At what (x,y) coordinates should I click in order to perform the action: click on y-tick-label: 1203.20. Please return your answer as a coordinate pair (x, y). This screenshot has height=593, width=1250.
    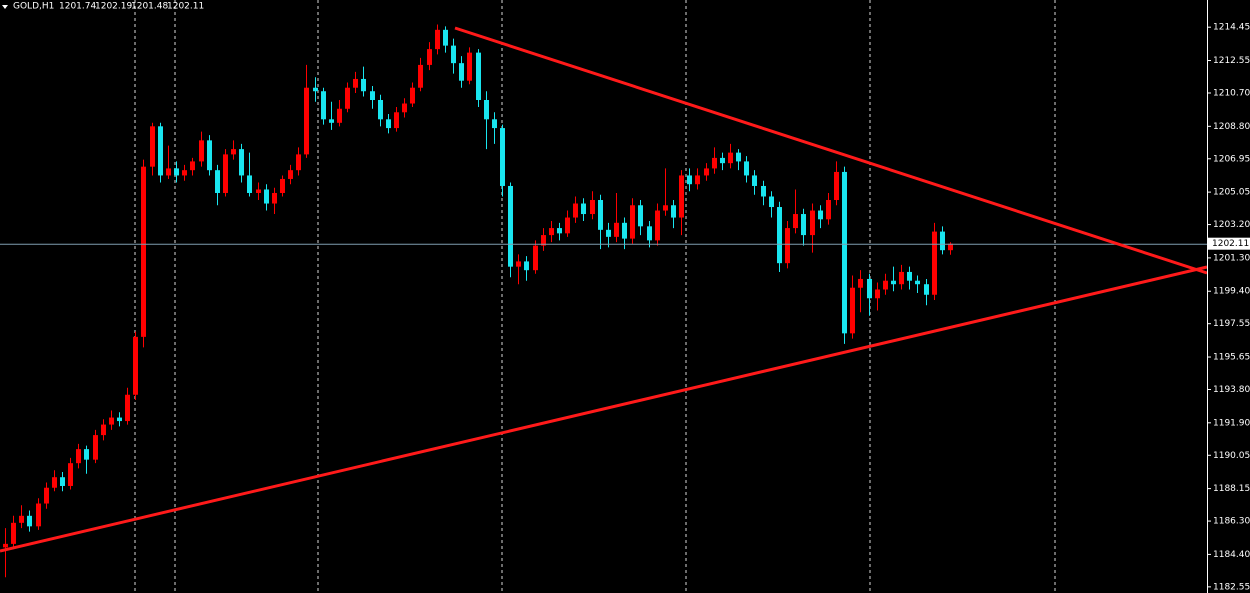
    Looking at the image, I should click on (1231, 225).